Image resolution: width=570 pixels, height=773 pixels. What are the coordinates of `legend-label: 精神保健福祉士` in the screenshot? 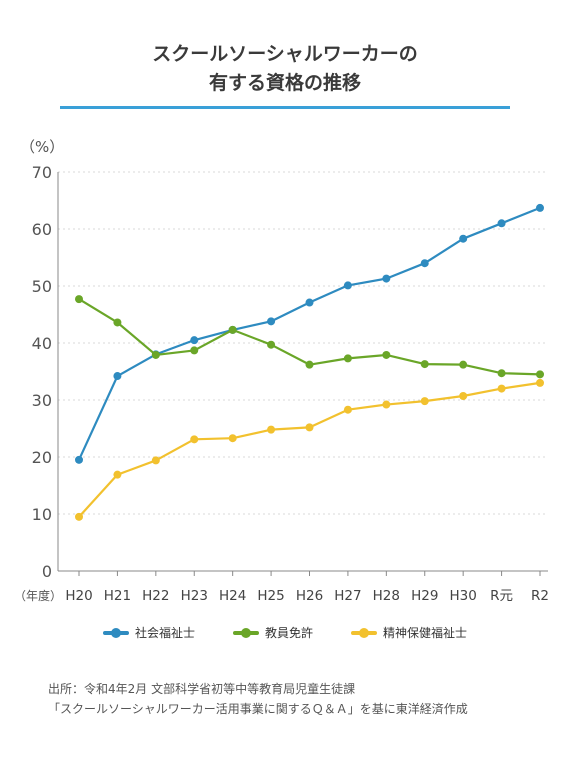 It's located at (425, 633).